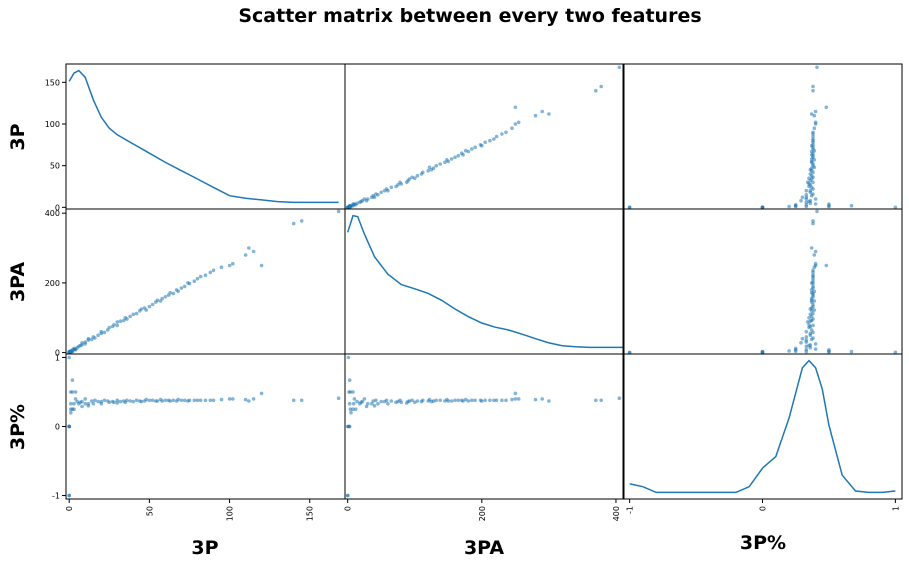  I want to click on col-label-3p: 3P, so click(204, 548).